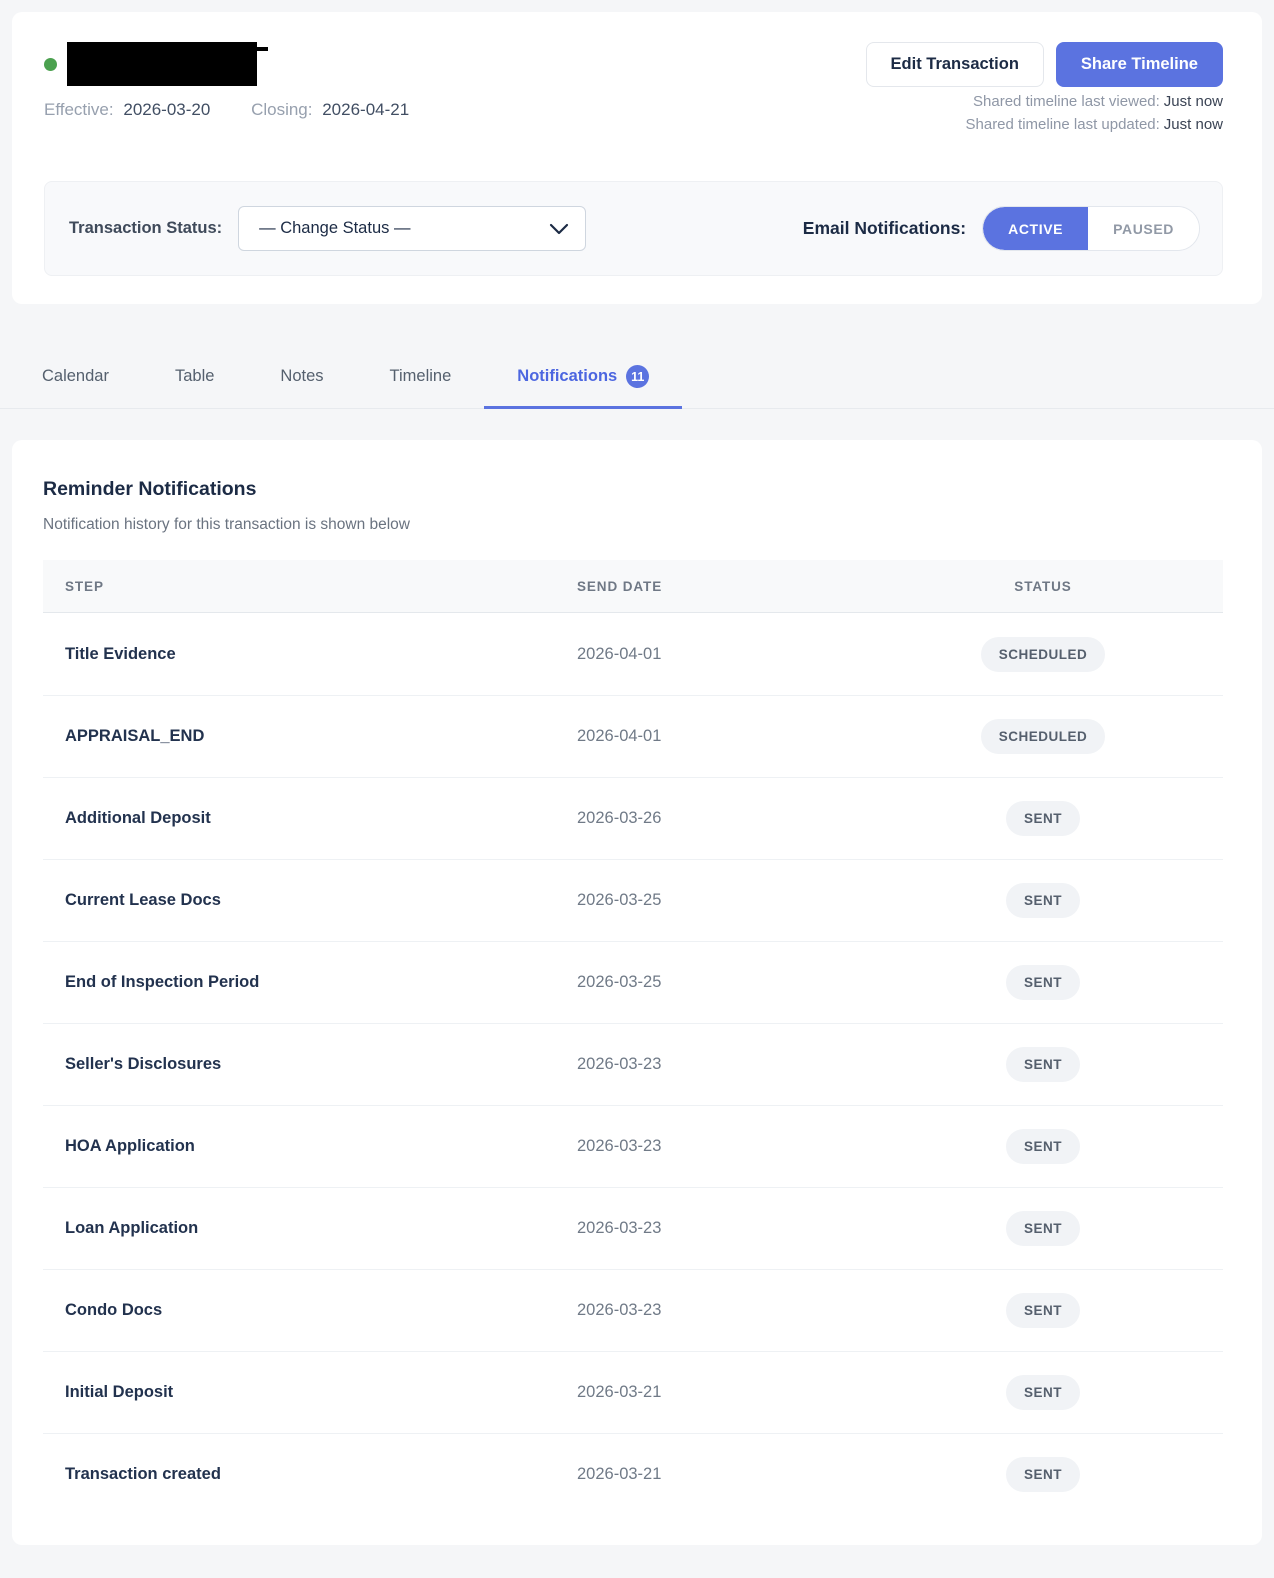  I want to click on step-name: Additional Deposit, so click(138, 818).